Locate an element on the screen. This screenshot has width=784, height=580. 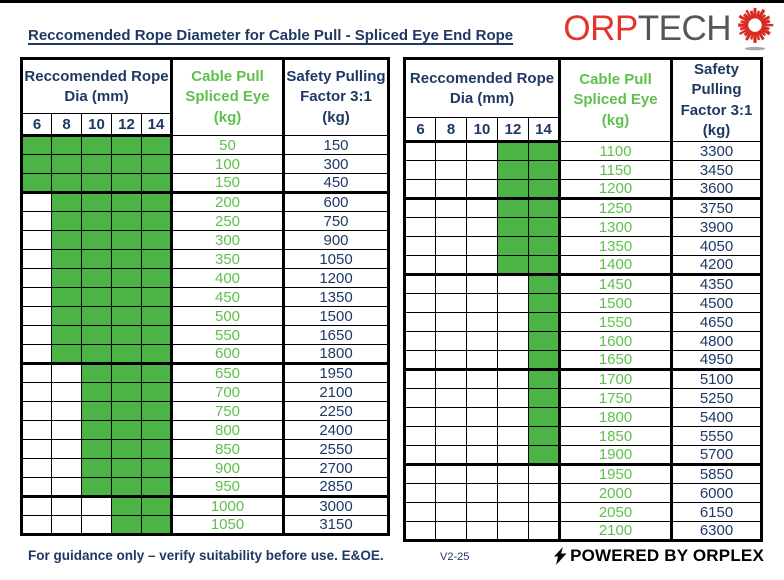
safety-value: 300 is located at coordinates (335, 164).